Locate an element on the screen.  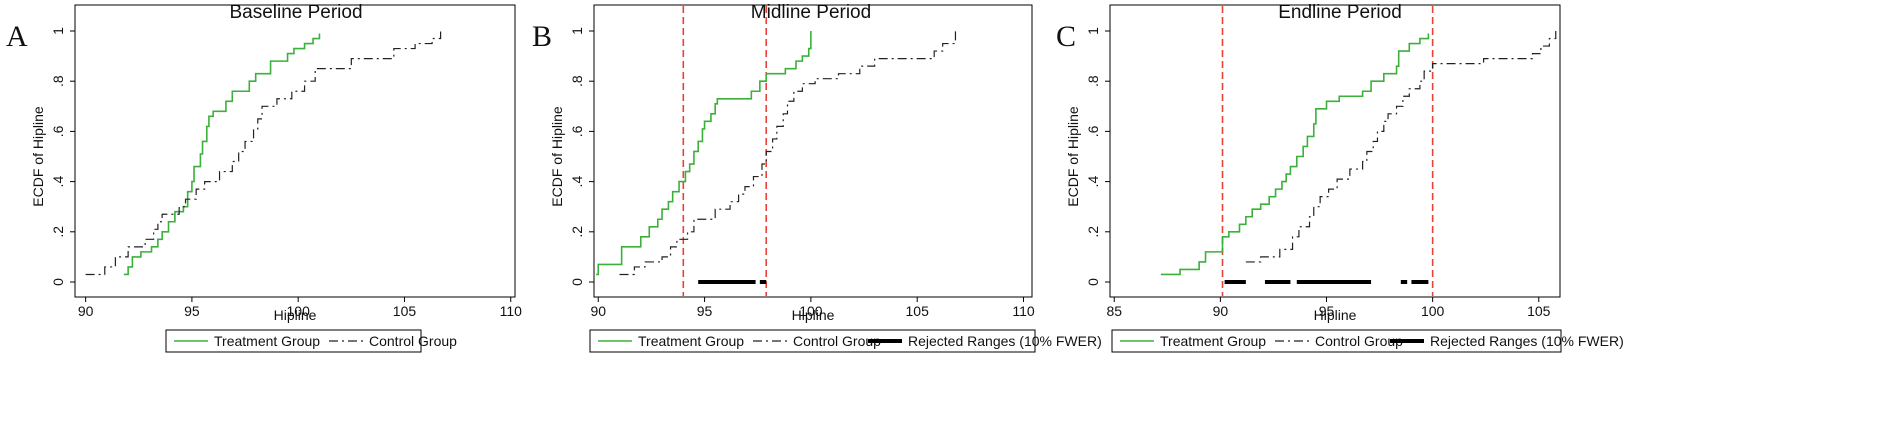
panel-letter: C is located at coordinates (1066, 36).